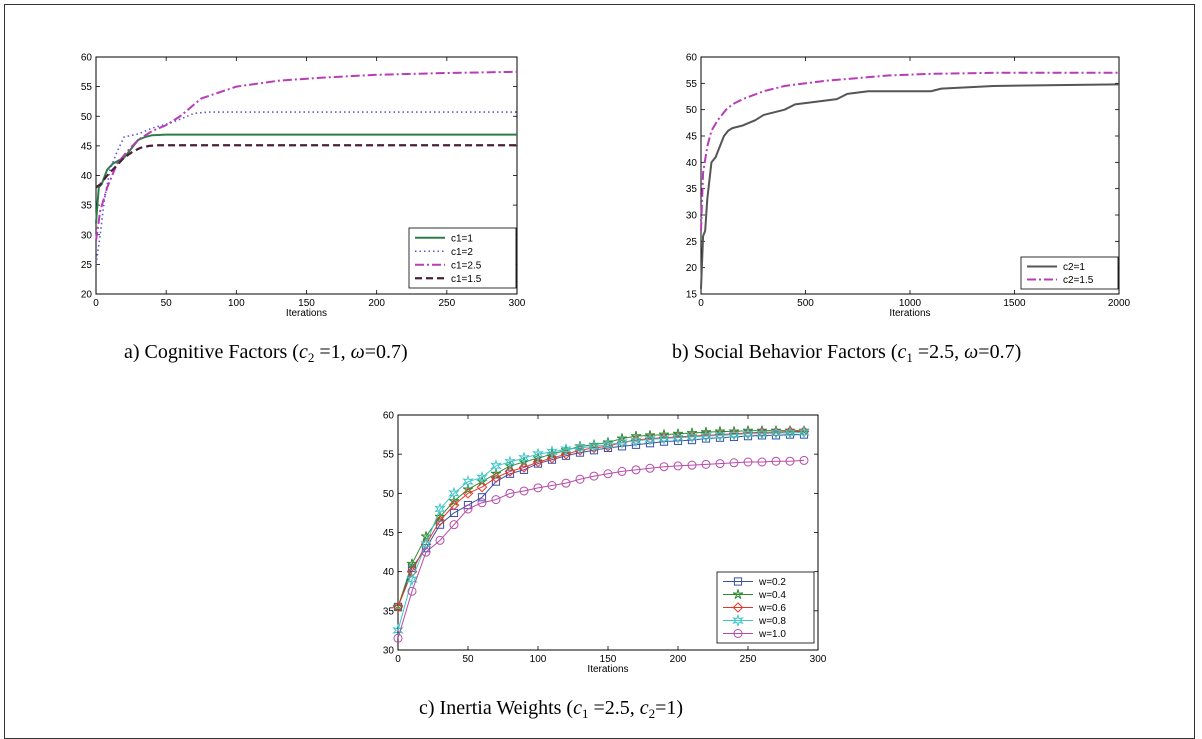  Describe the element at coordinates (389, 572) in the screenshot. I see `chart-c-ytick-label: 40` at that location.